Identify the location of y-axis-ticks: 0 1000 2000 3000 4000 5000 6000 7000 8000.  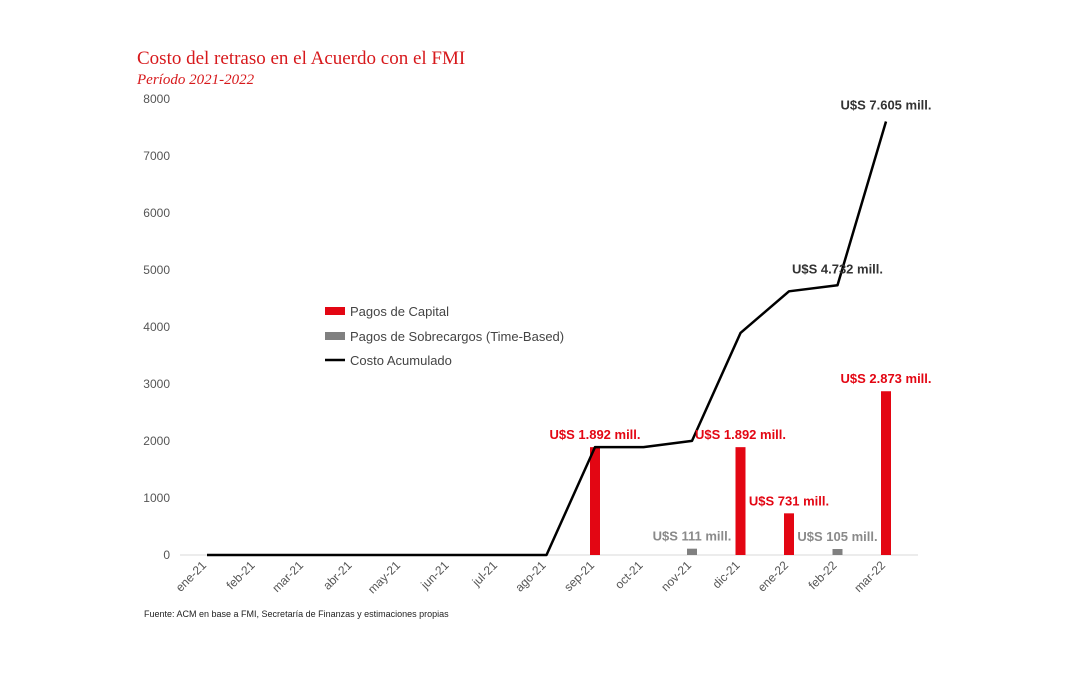
(156, 327).